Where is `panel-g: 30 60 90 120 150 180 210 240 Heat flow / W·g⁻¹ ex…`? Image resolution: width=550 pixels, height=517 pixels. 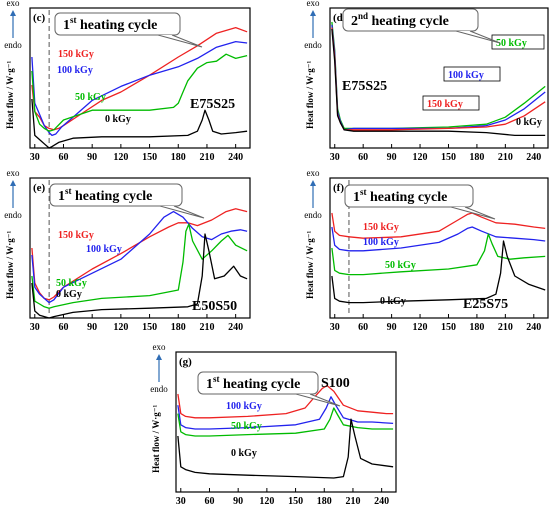
panel-g: 30 60 90 120 150 180 210 240 Heat flow / W·g⁻¹ ex… is located at coordinates (273, 424).